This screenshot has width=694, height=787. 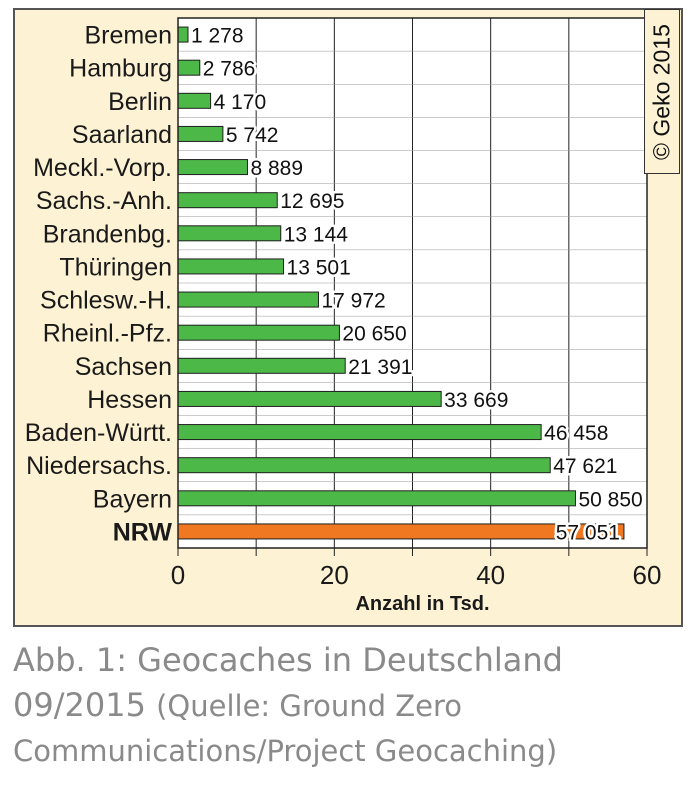 What do you see at coordinates (380, 367) in the screenshot?
I see `data-label: 21 391` at bounding box center [380, 367].